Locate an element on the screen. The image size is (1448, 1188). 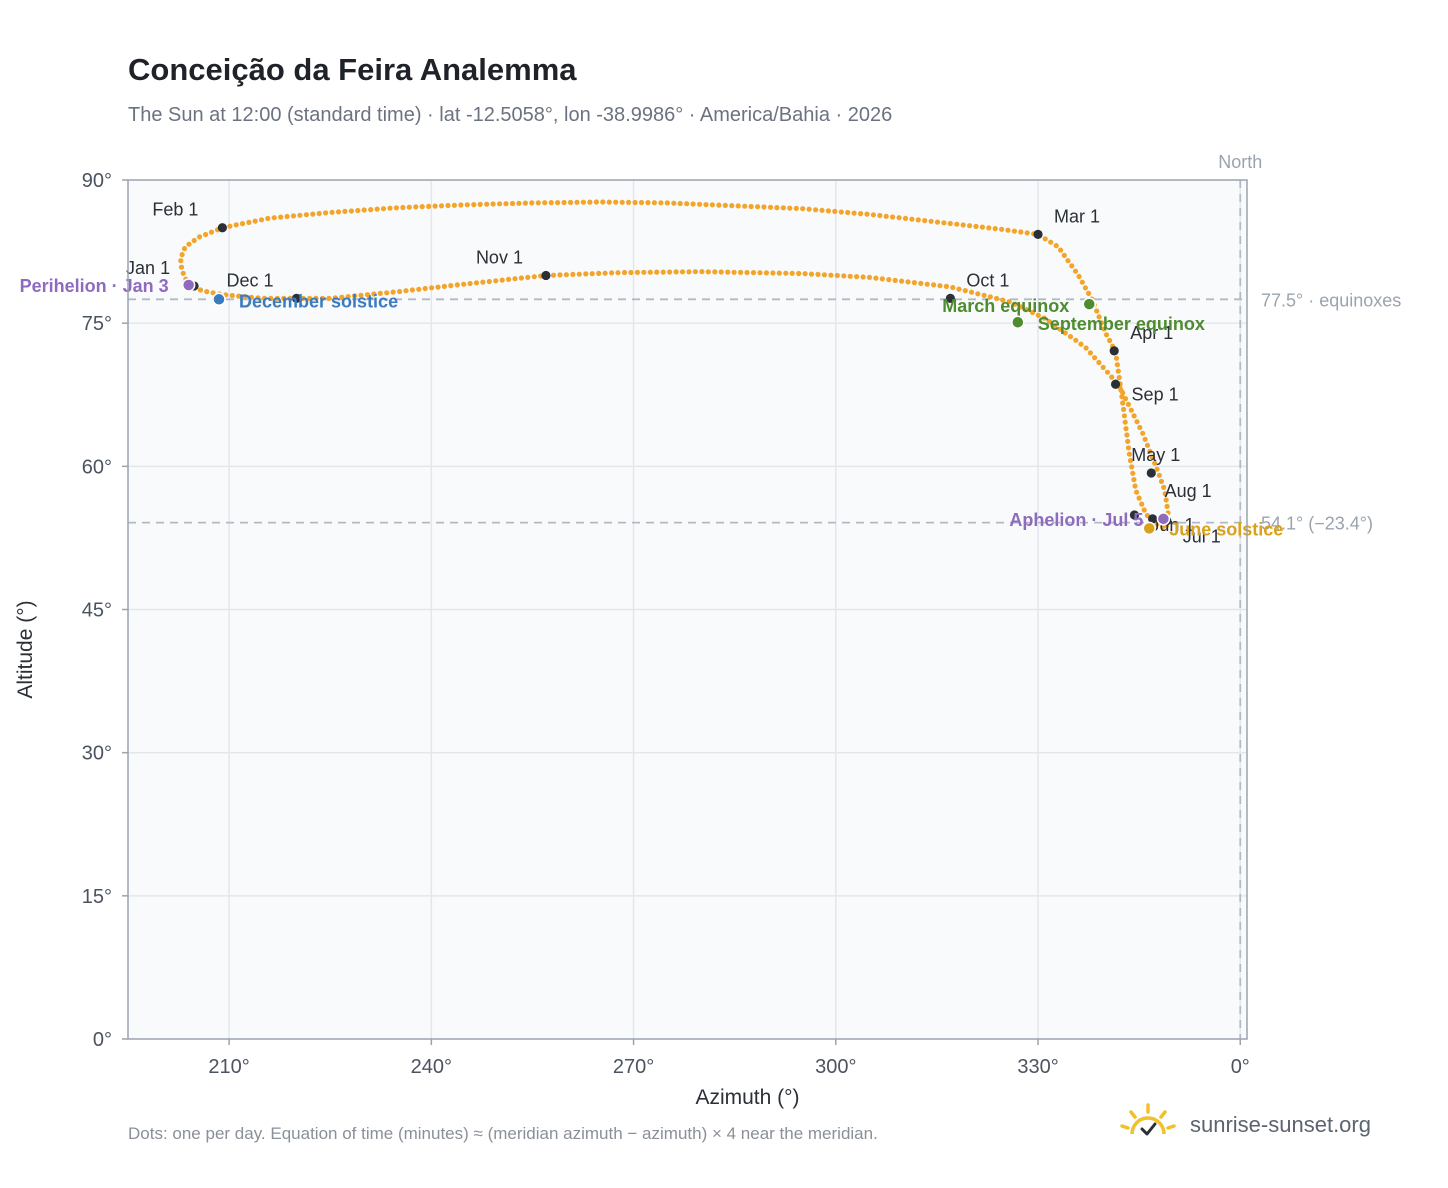
x-tick-label: 300° is located at coordinates (835, 1067).